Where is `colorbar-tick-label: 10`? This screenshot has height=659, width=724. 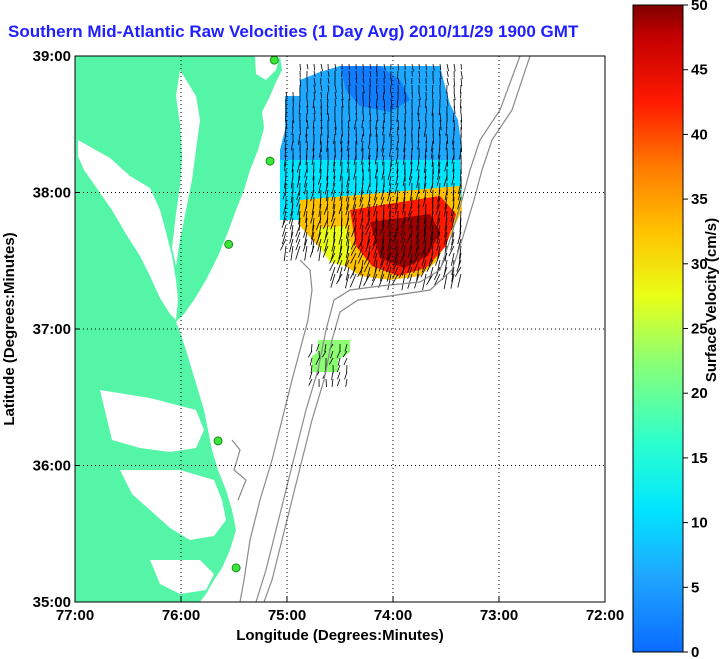
colorbar-tick-label: 10 is located at coordinates (699, 523).